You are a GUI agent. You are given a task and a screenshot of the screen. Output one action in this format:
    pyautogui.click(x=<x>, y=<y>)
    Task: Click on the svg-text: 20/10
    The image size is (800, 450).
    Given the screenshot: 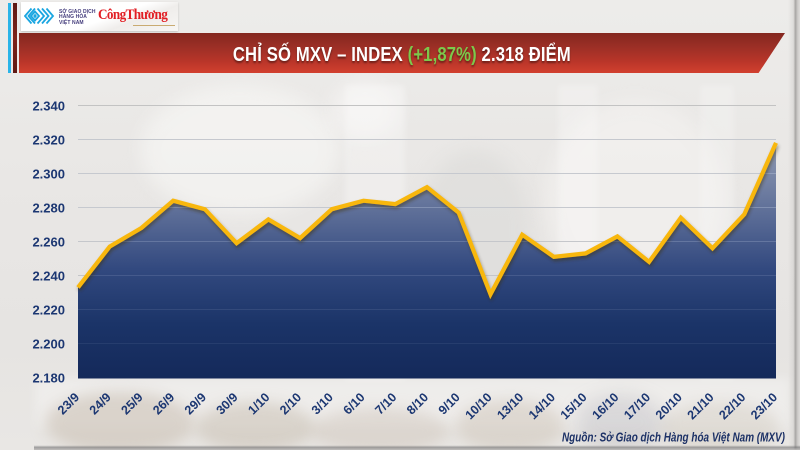 What is the action you would take?
    pyautogui.click(x=669, y=406)
    